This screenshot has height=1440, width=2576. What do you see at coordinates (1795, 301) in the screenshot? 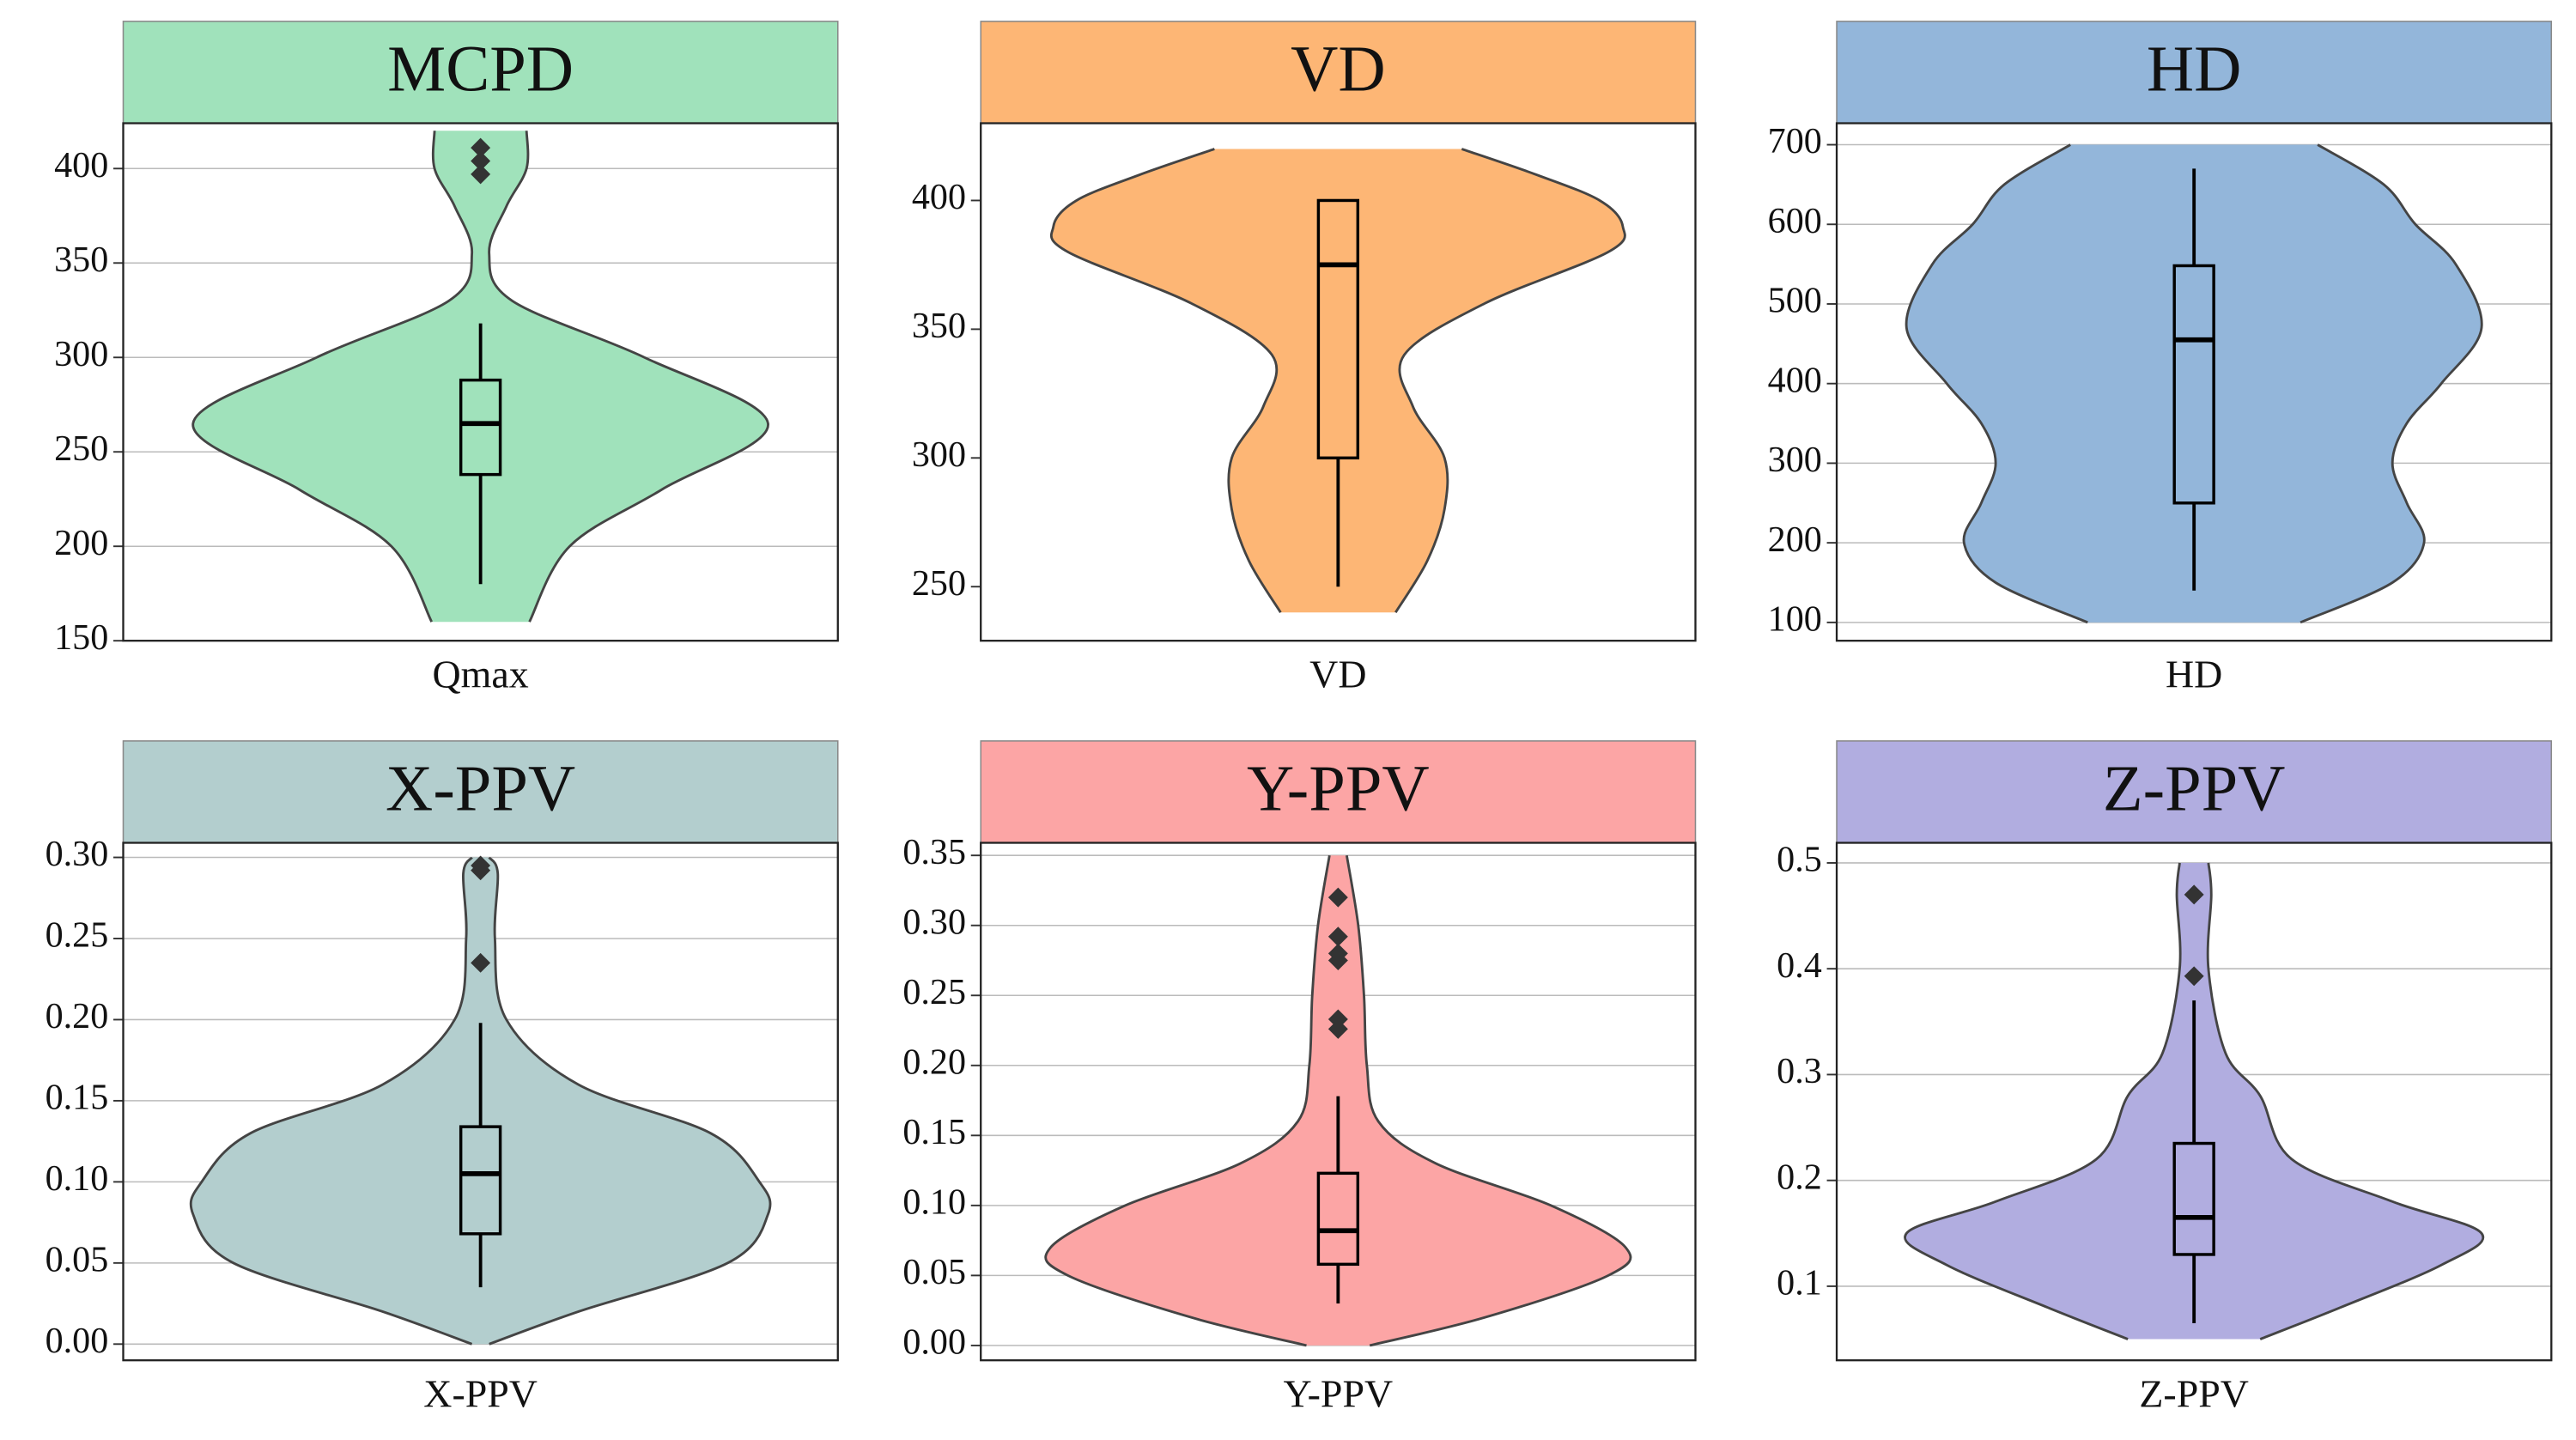
I see `y-tick-label: 500` at bounding box center [1795, 301].